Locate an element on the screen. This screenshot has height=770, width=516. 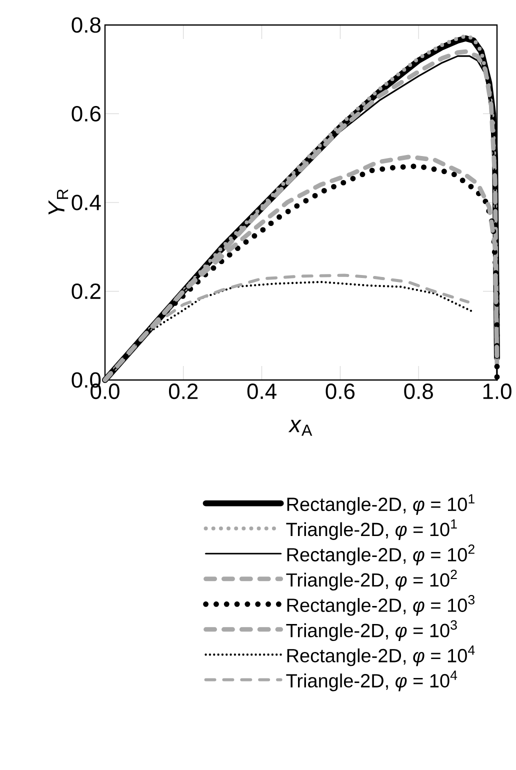
y-axis-title: Y$_{R}$ is located at coordinates (58, 202).